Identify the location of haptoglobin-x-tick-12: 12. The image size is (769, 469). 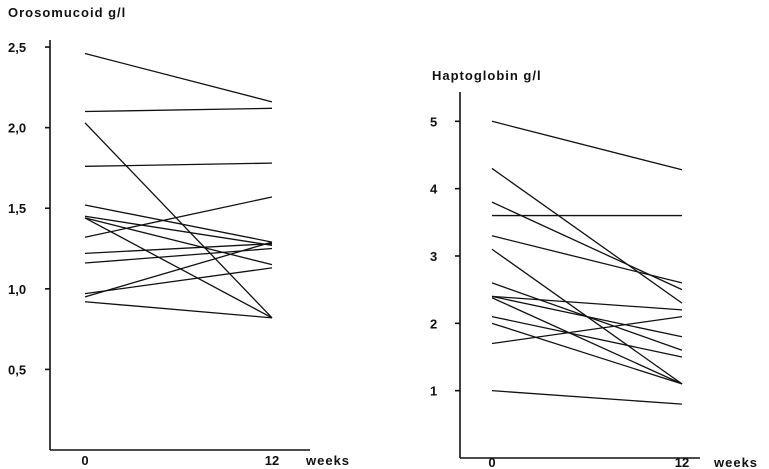
(682, 462).